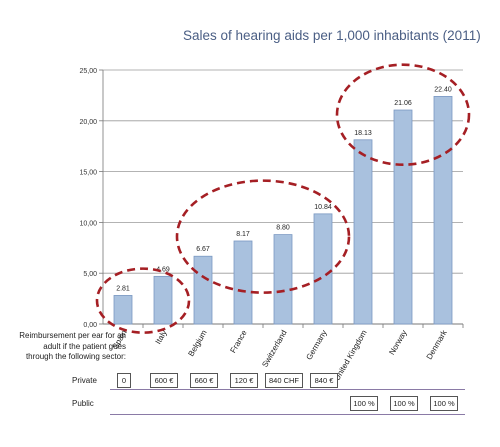 The width and height of the screenshot is (500, 447). Describe the element at coordinates (323, 207) in the screenshot. I see `value-label: 10.84` at that location.